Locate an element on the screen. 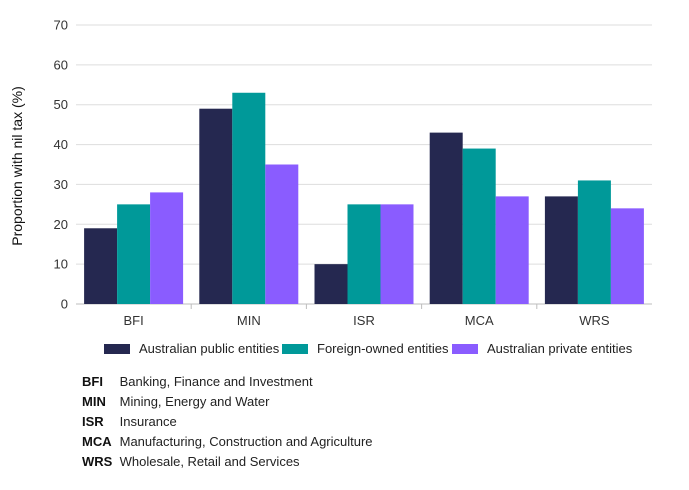 Image resolution: width=689 pixels, height=490 pixels. y-tick-label: 50 is located at coordinates (61, 104).